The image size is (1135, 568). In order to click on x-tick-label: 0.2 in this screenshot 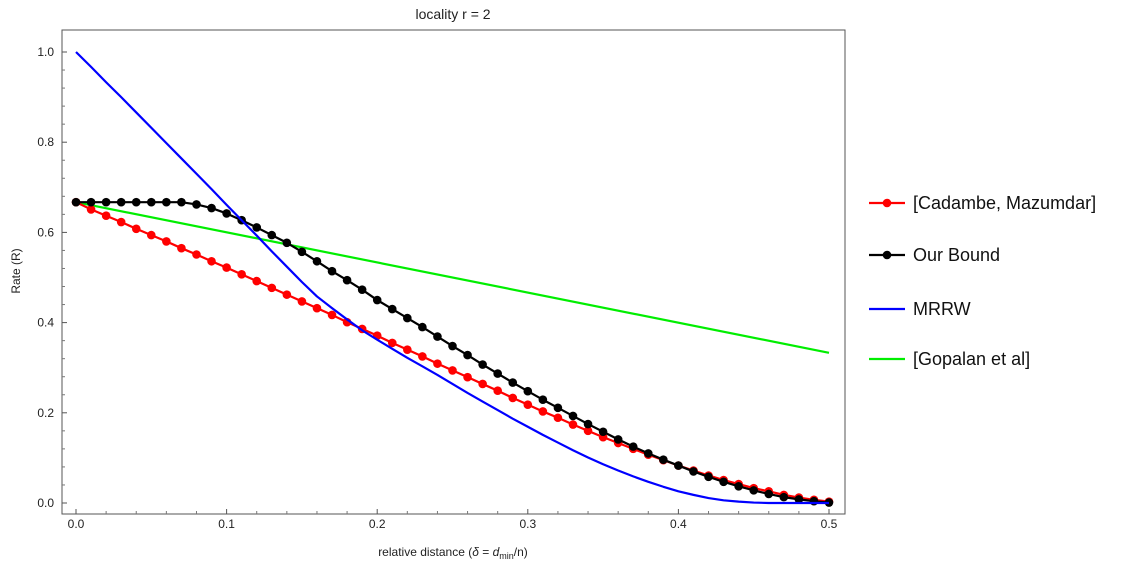, I will do `click(377, 524)`.